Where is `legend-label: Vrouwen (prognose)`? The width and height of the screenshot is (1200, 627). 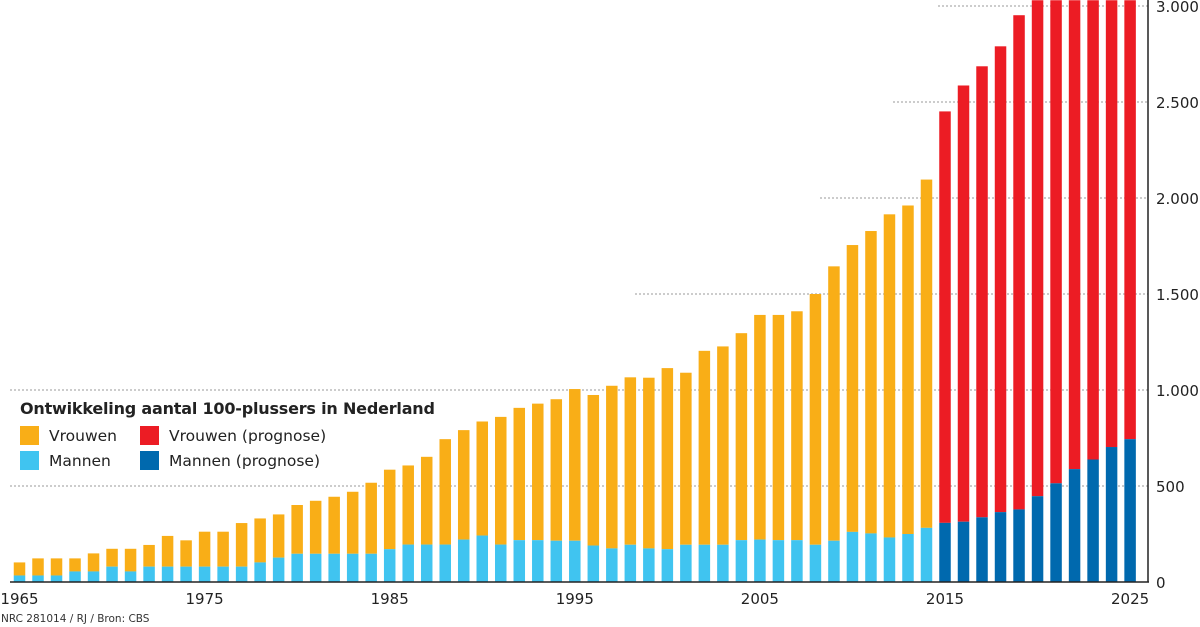 legend-label: Vrouwen (prognose) is located at coordinates (248, 435).